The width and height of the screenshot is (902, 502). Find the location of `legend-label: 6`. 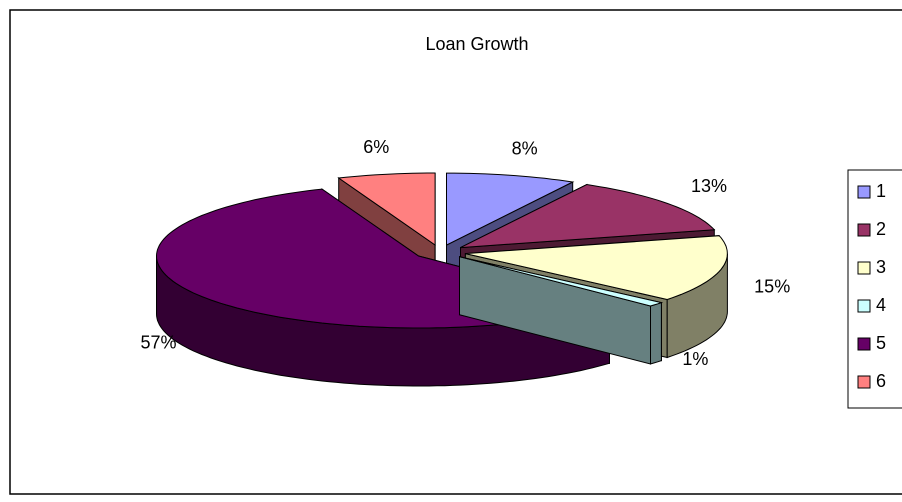

legend-label: 6 is located at coordinates (881, 381).